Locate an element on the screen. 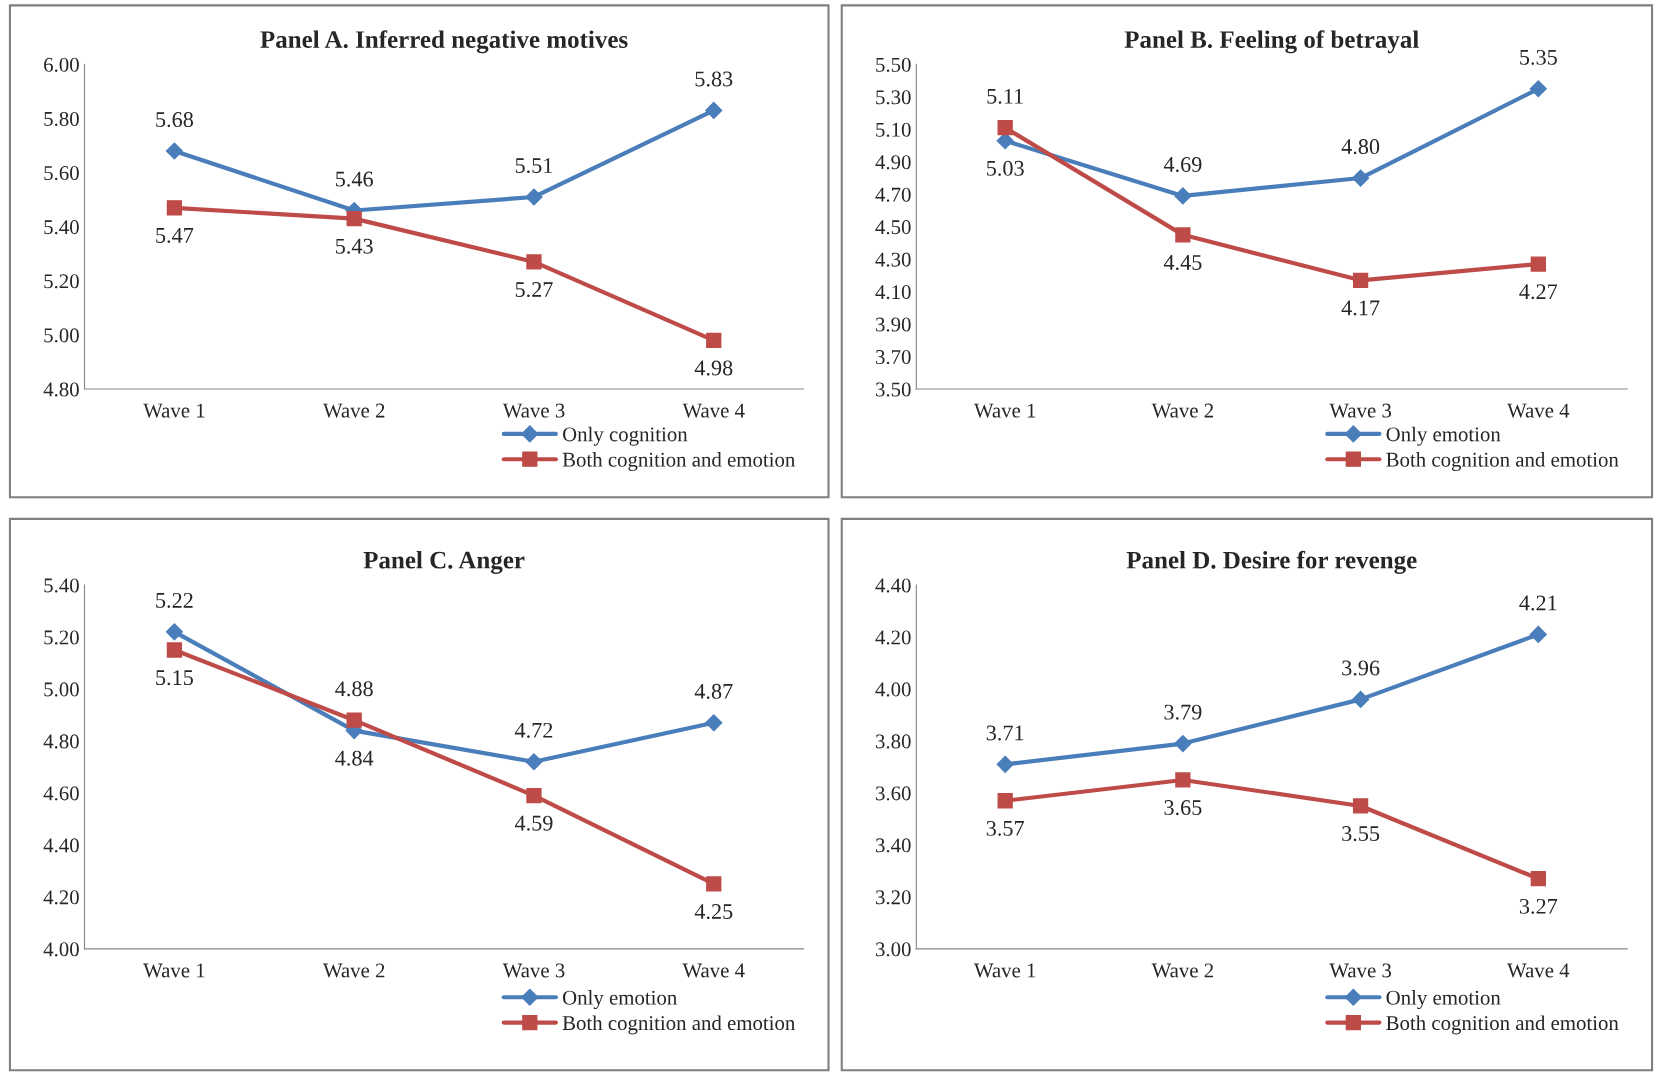 This screenshot has width=1657, height=1081. y-tick-label: 3.60 is located at coordinates (893, 793).